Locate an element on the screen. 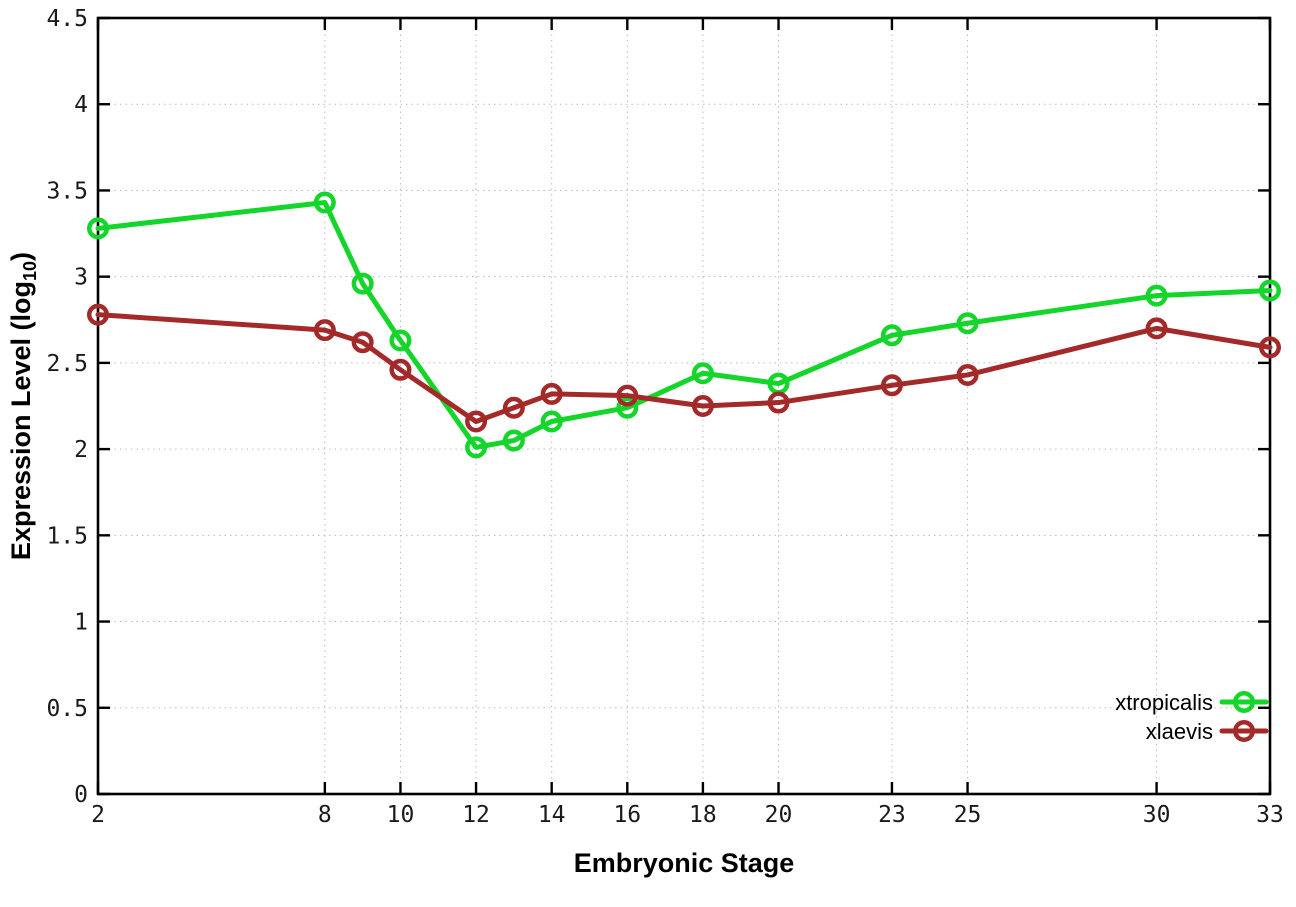 The height and width of the screenshot is (907, 1296). x-tick-label: 25 is located at coordinates (968, 815).